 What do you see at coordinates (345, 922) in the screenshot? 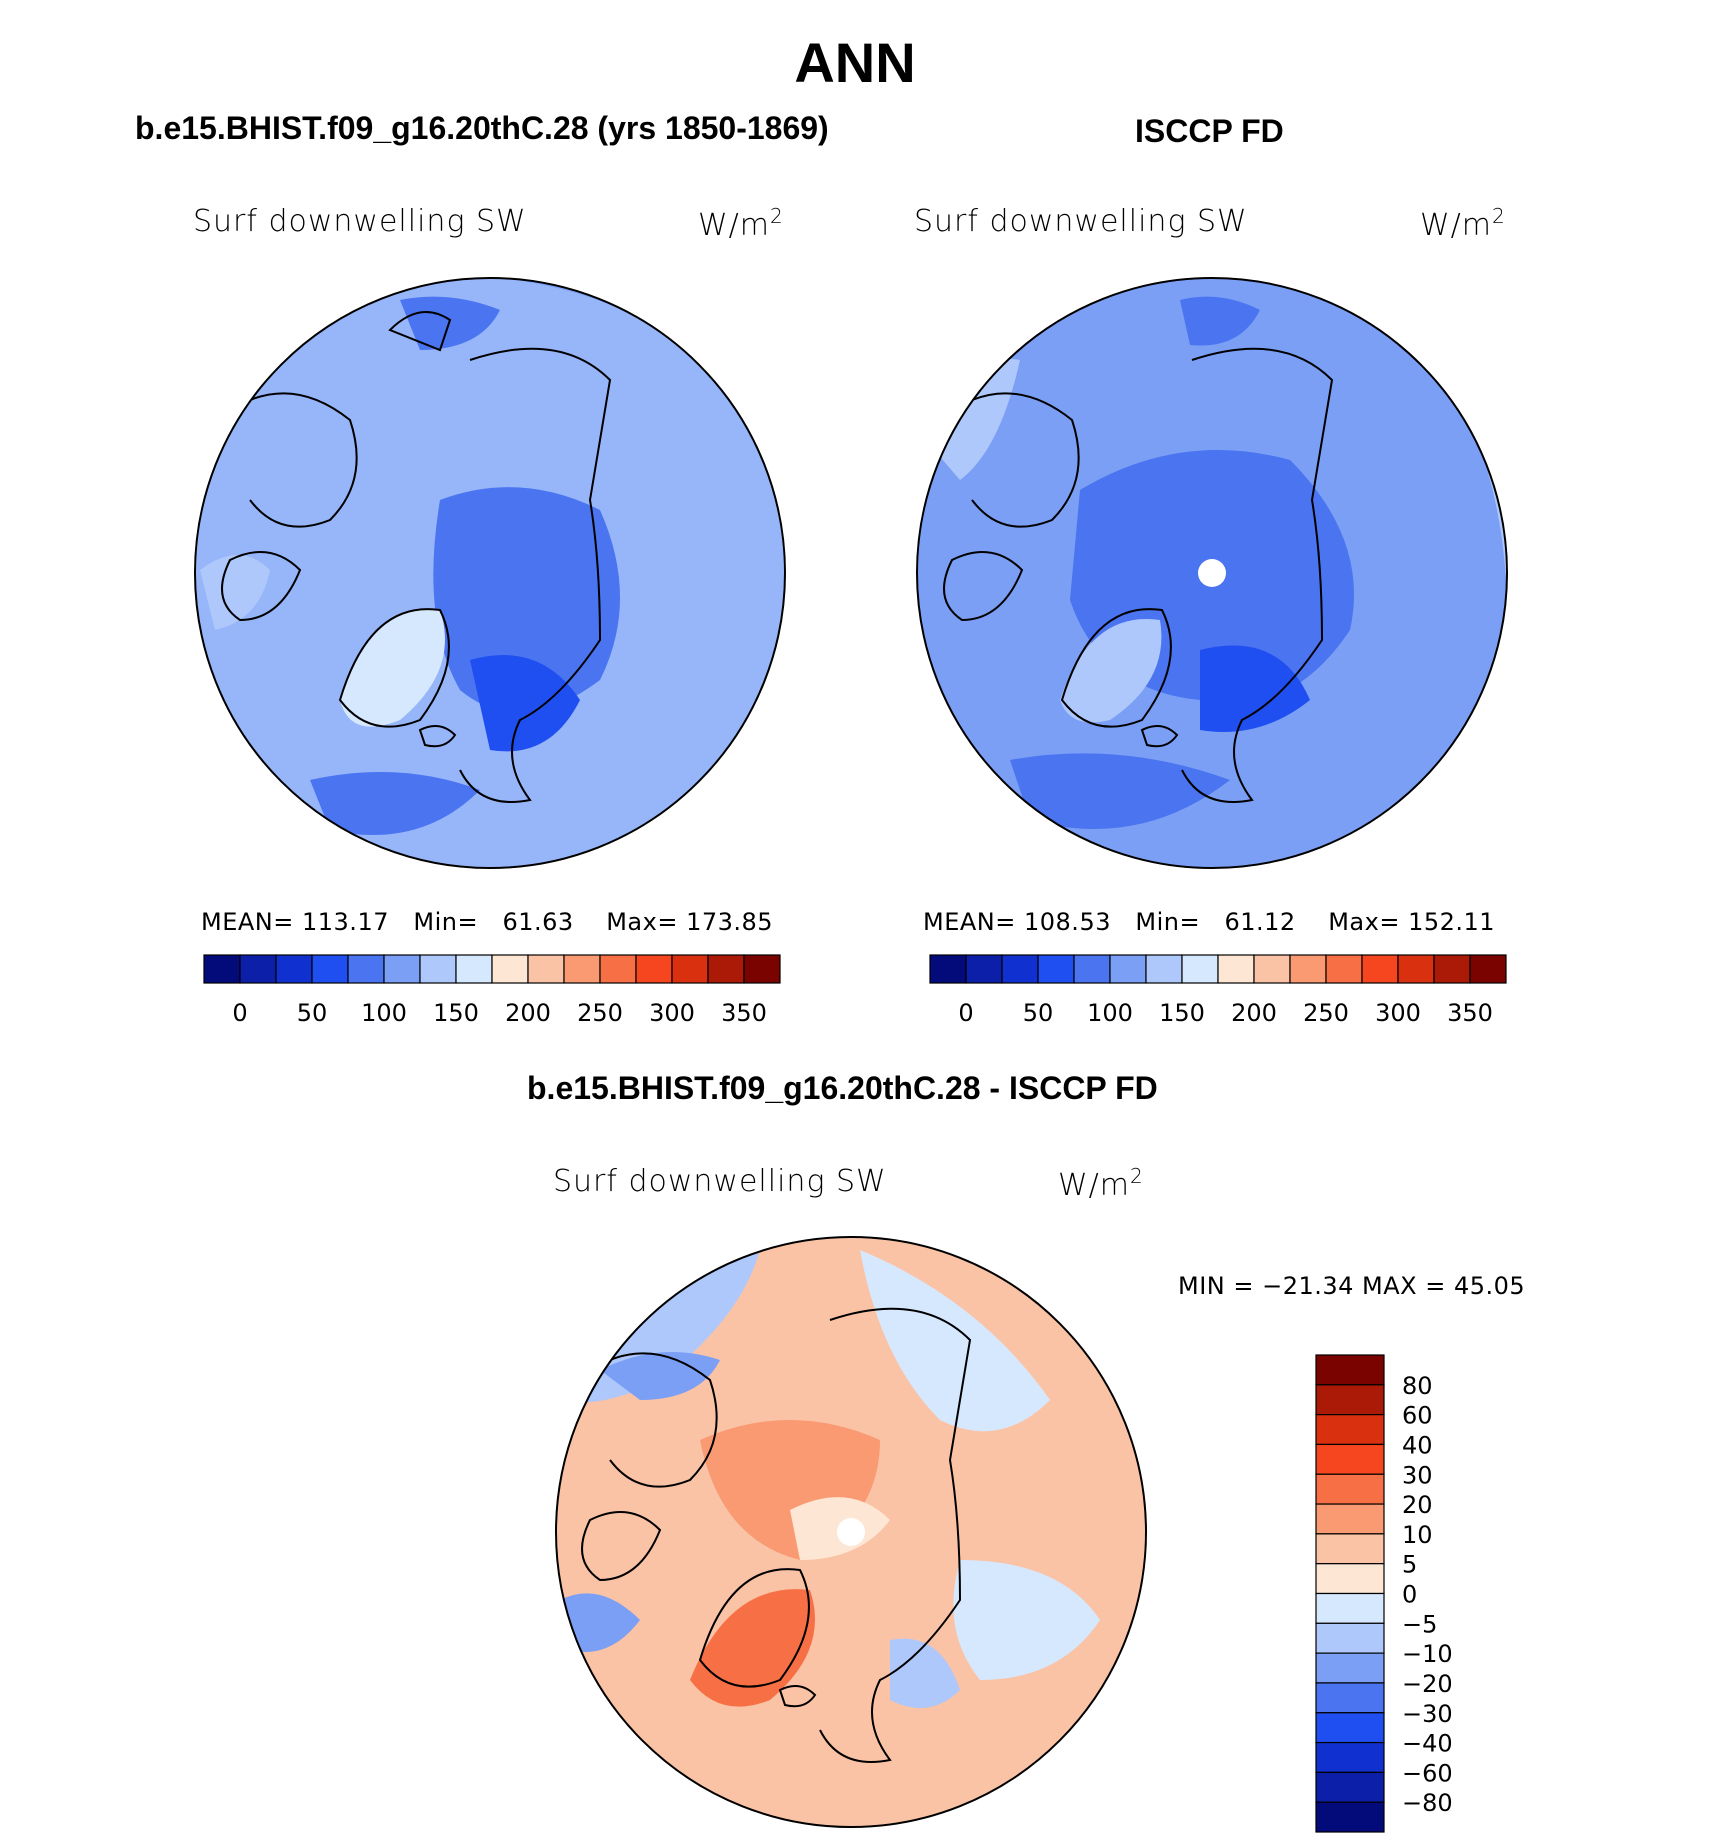
I see `mean-value: 113.17` at bounding box center [345, 922].